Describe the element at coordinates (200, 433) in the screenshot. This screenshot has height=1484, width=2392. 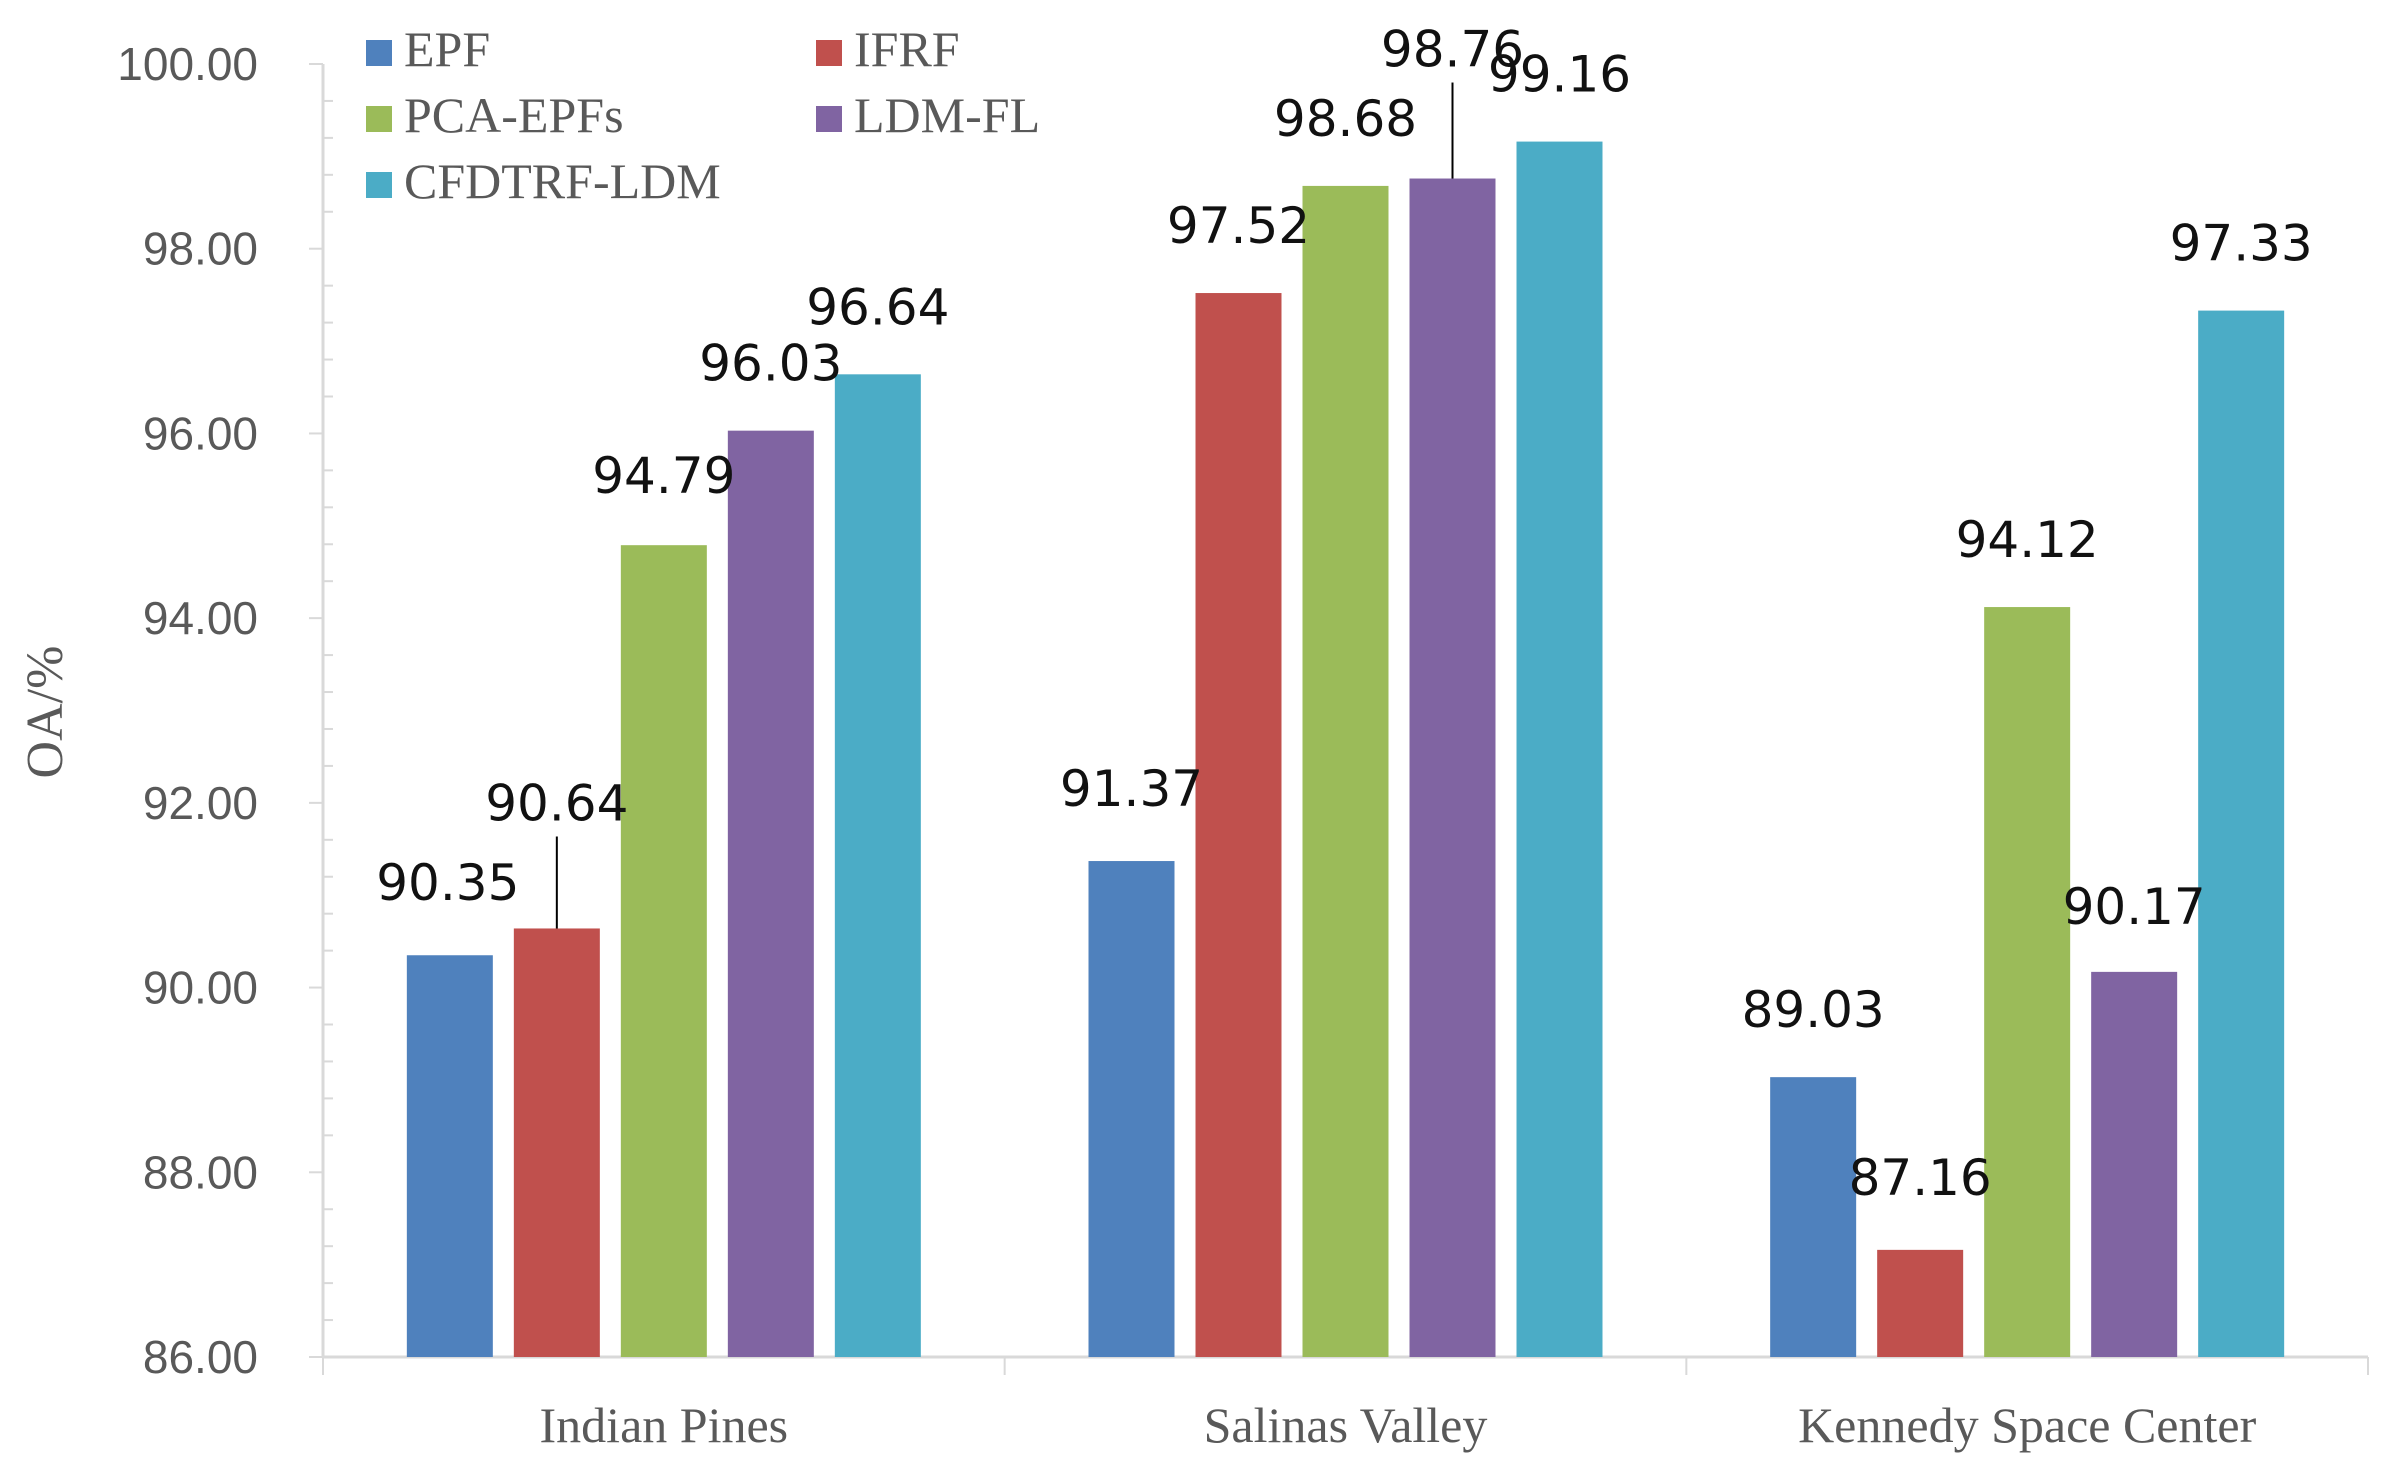
I see `y-tick-label: 96.00` at that location.